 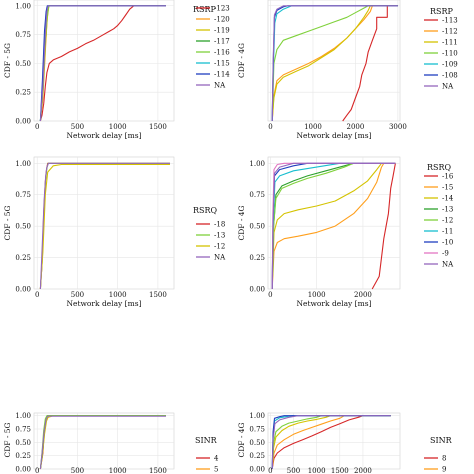 I want to click on legend-title: RSRP, so click(x=442, y=11).